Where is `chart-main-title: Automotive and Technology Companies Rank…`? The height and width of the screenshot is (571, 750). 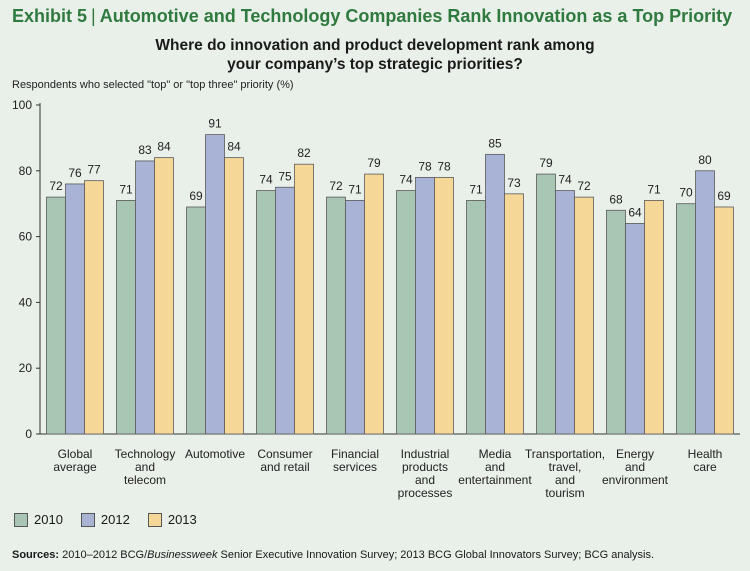
chart-main-title: Automotive and Technology Companies Rank… is located at coordinates (416, 16).